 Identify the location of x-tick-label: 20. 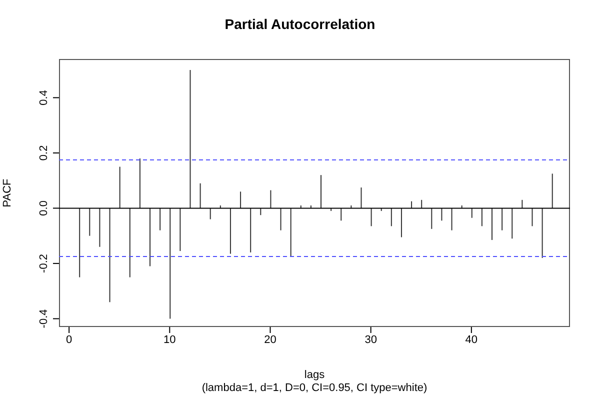
(270, 340).